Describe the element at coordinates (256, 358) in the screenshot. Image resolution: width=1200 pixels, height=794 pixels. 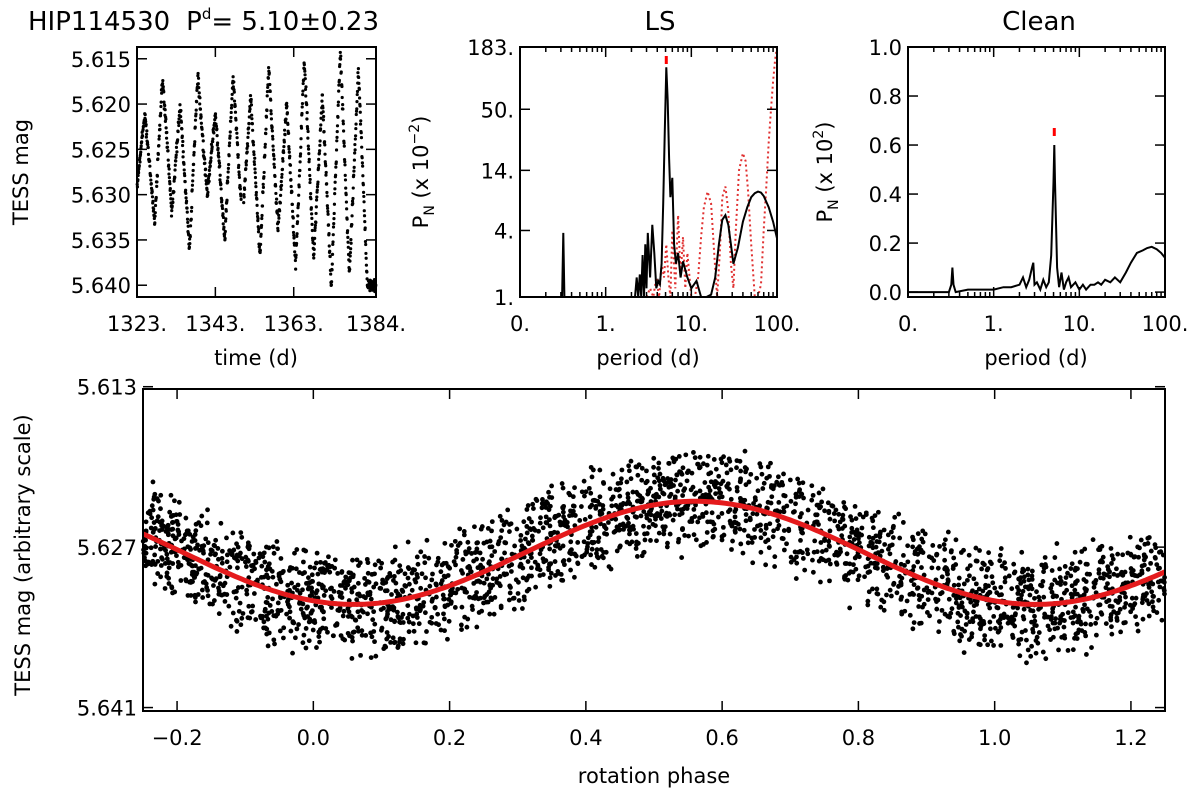
I see `lightcurve-xlabel: time (d)` at that location.